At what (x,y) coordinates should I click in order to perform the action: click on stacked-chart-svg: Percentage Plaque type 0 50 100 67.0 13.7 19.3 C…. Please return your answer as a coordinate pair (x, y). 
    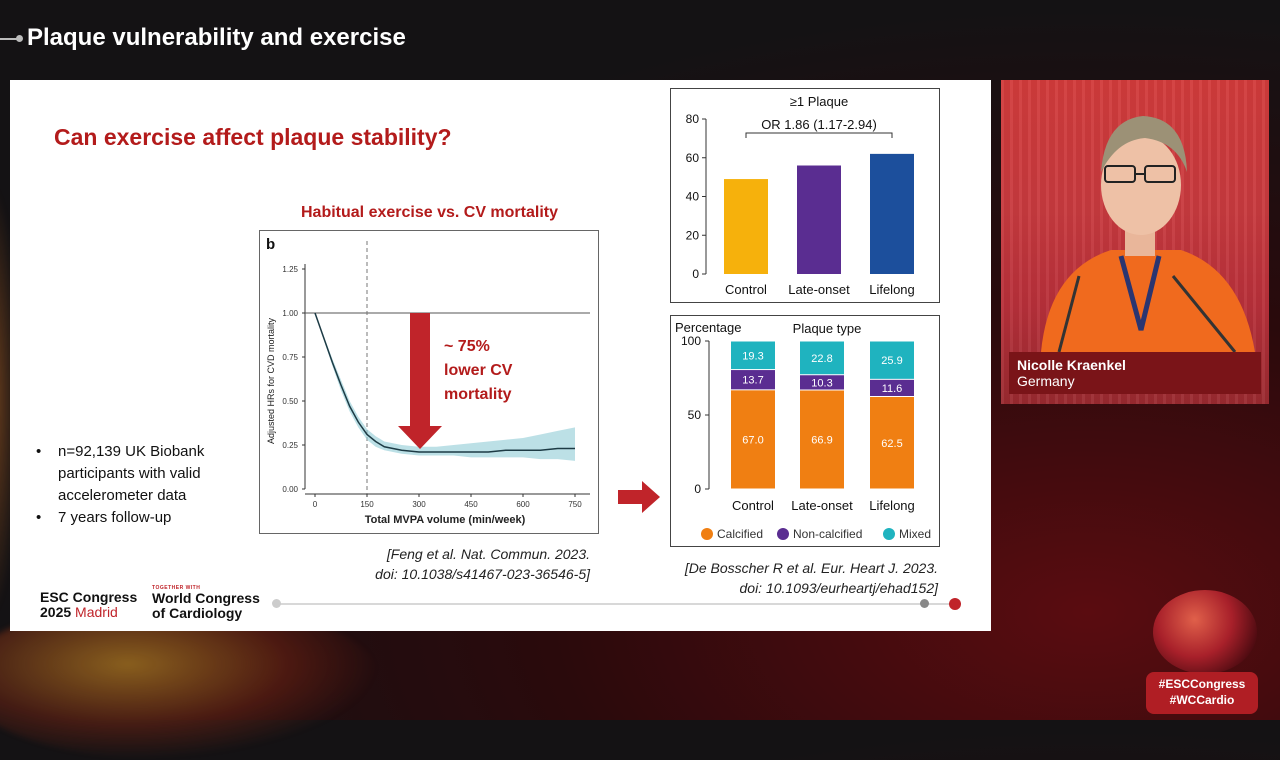
    Looking at the image, I should click on (803, 430).